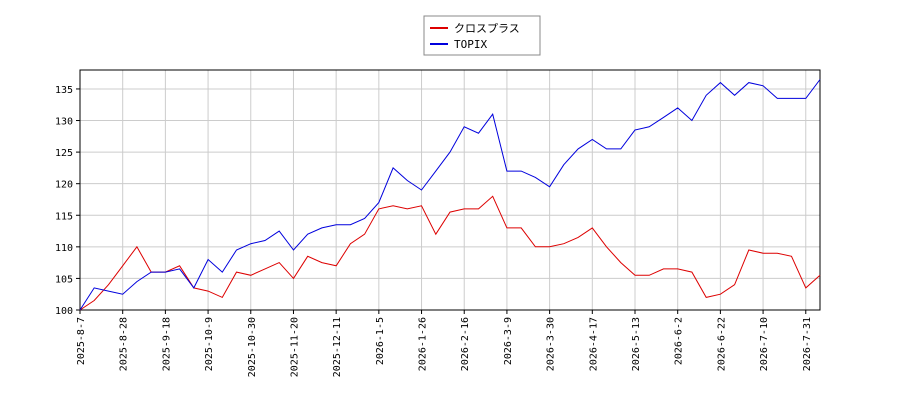 The width and height of the screenshot is (900, 400). I want to click on x-tick-label: 2025-10-9, so click(209, 344).